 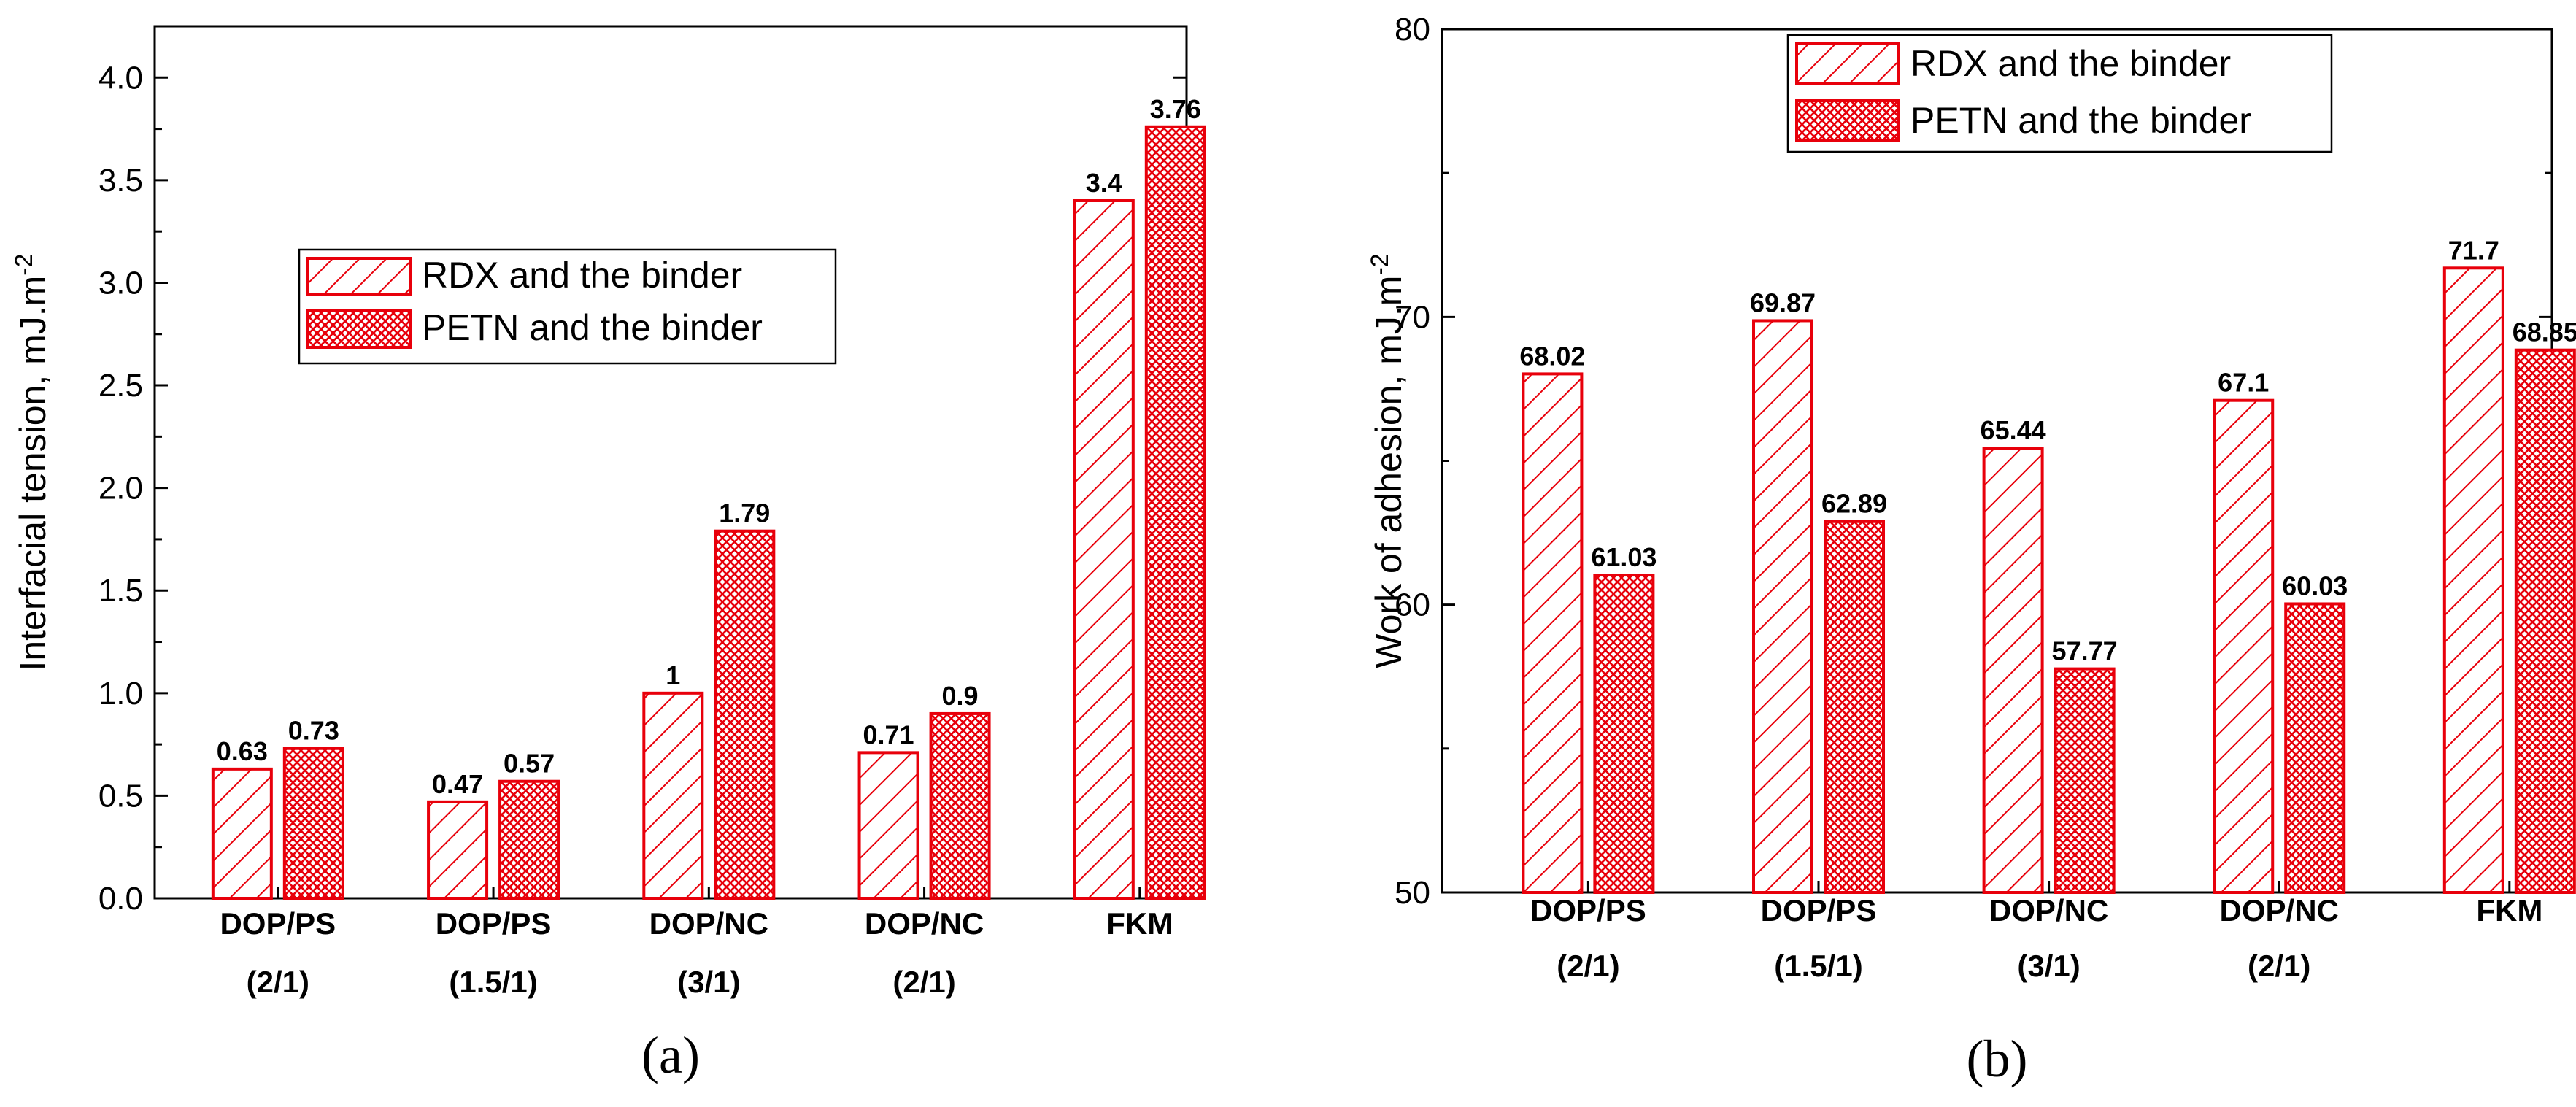 What do you see at coordinates (121, 489) in the screenshot?
I see `y-tick-label: 2.0` at bounding box center [121, 489].